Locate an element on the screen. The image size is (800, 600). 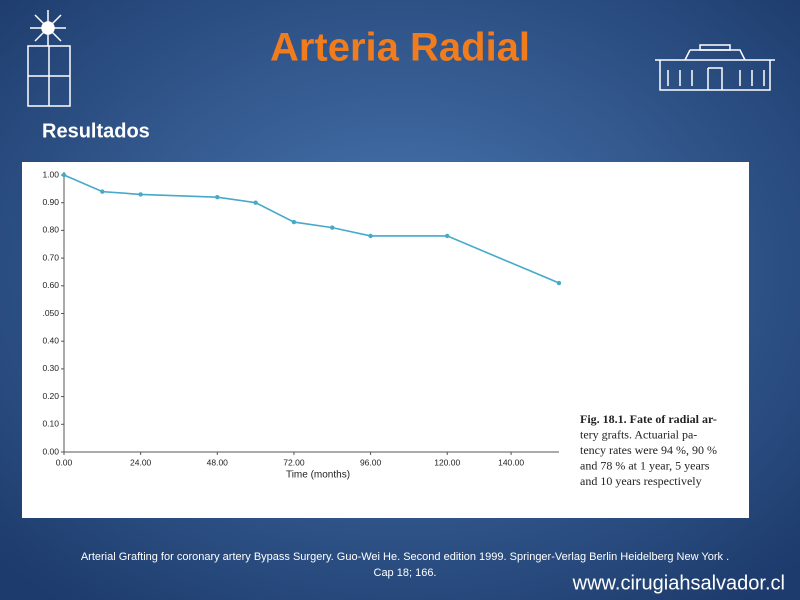
y-tick-label: .050 is located at coordinates (50, 313).